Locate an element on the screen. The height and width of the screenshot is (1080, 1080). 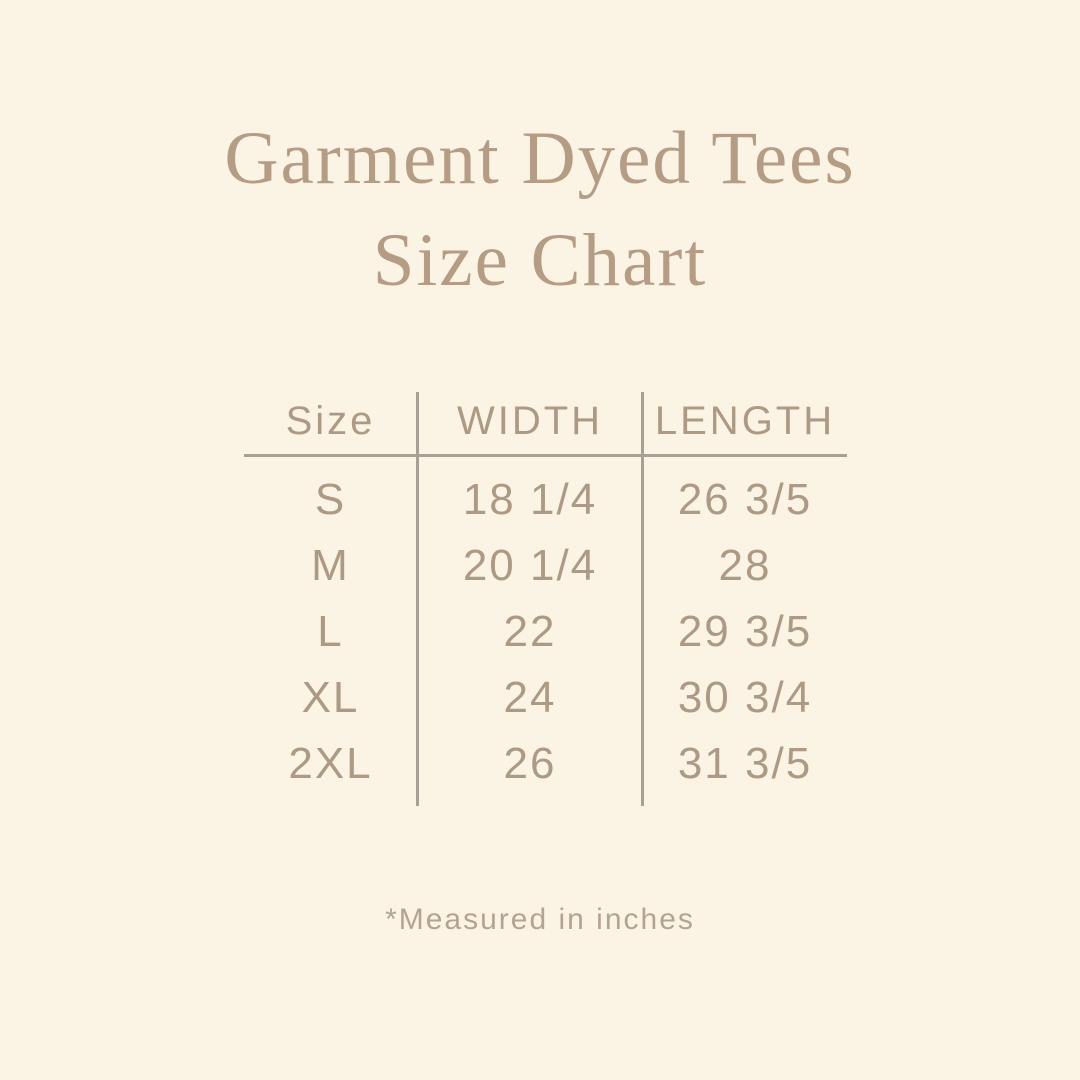
row-xl-size: XL is located at coordinates (330, 697).